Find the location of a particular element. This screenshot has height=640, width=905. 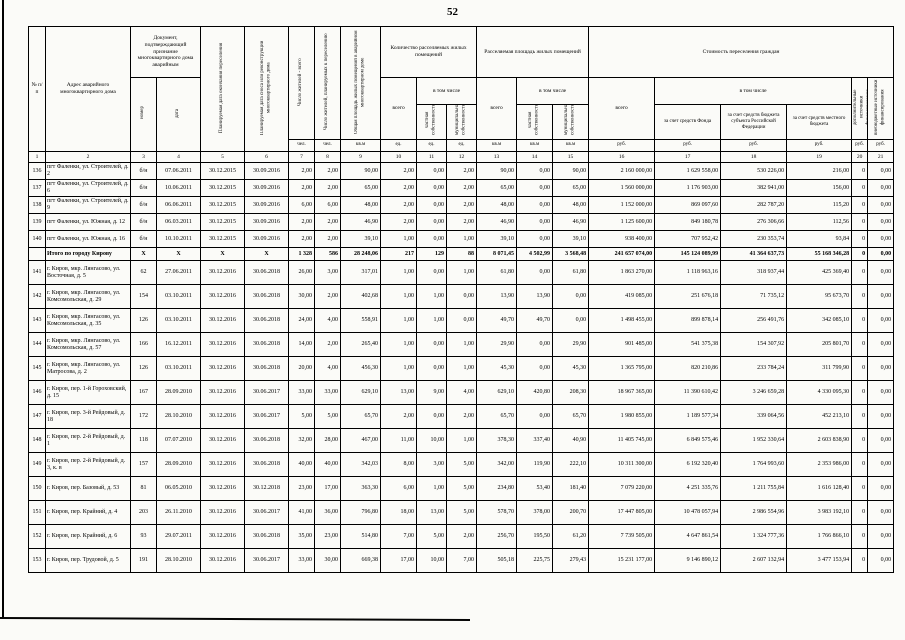

table-cell: 40,90 is located at coordinates (571, 440).